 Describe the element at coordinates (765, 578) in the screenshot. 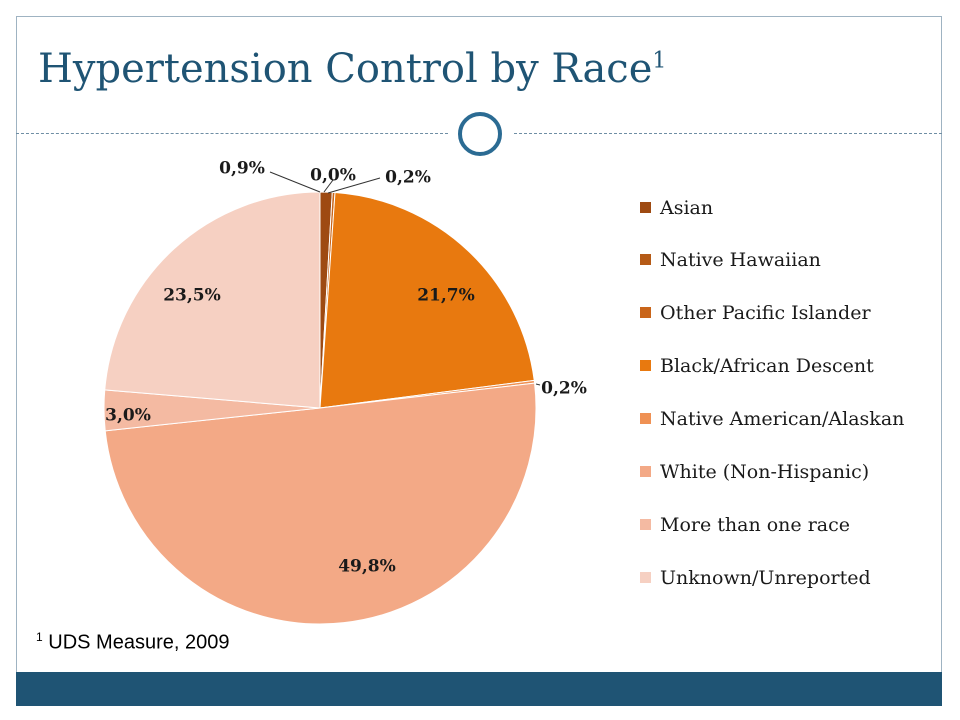

I see `legend-label: Unknown/Unreported` at that location.